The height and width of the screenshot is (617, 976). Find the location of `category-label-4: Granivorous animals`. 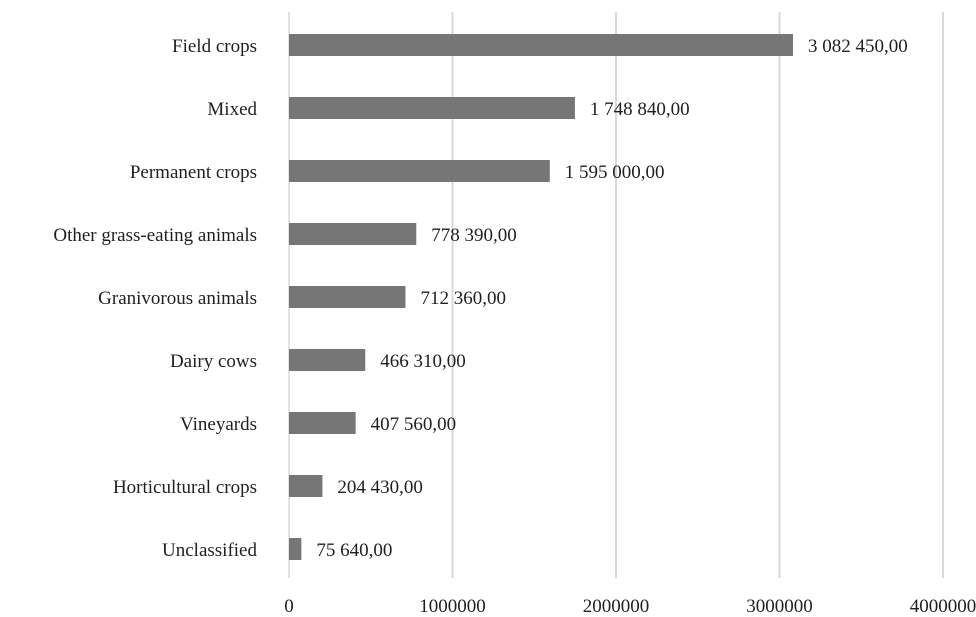

category-label-4: Granivorous animals is located at coordinates (177, 298).